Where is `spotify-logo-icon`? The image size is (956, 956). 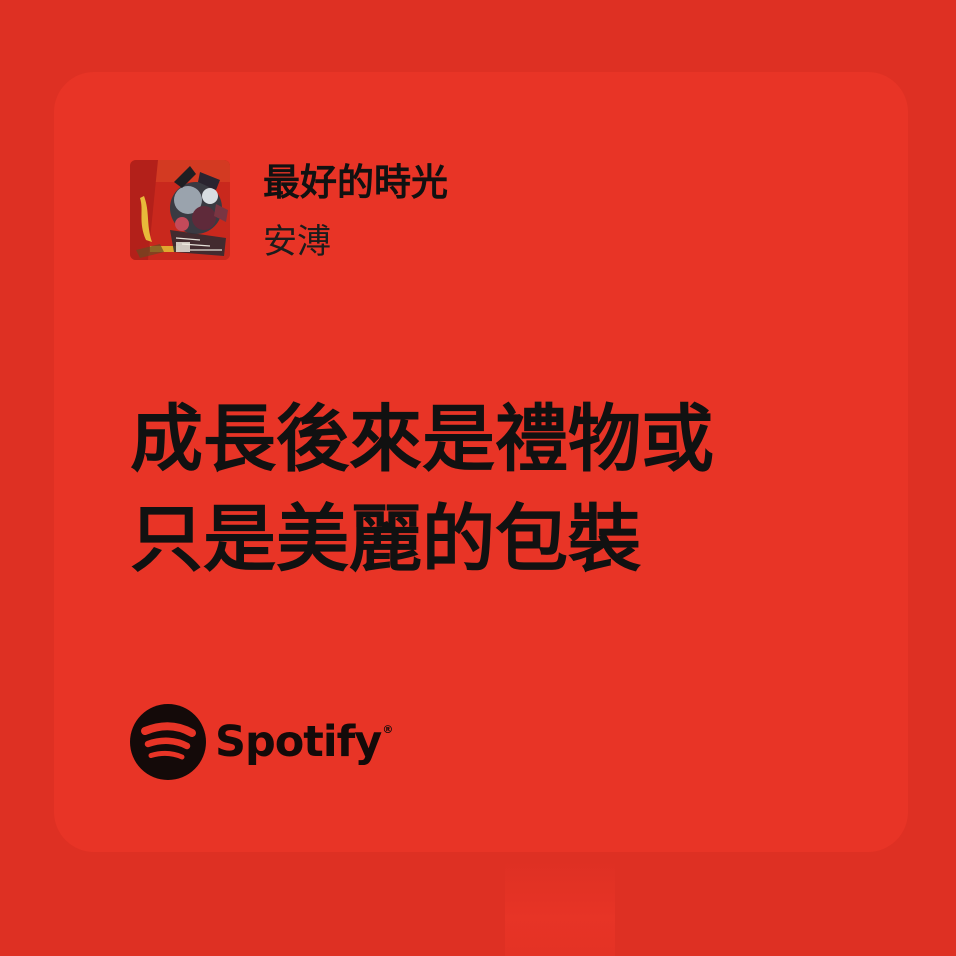
spotify-logo-icon is located at coordinates (168, 742).